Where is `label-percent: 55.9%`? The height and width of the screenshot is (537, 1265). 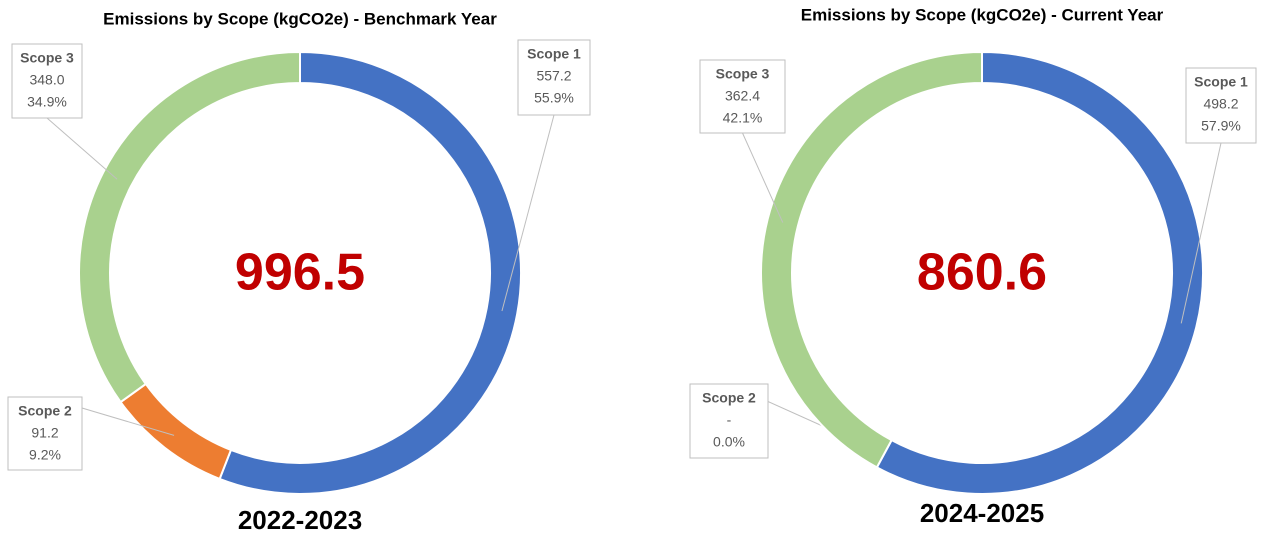 label-percent: 55.9% is located at coordinates (554, 98).